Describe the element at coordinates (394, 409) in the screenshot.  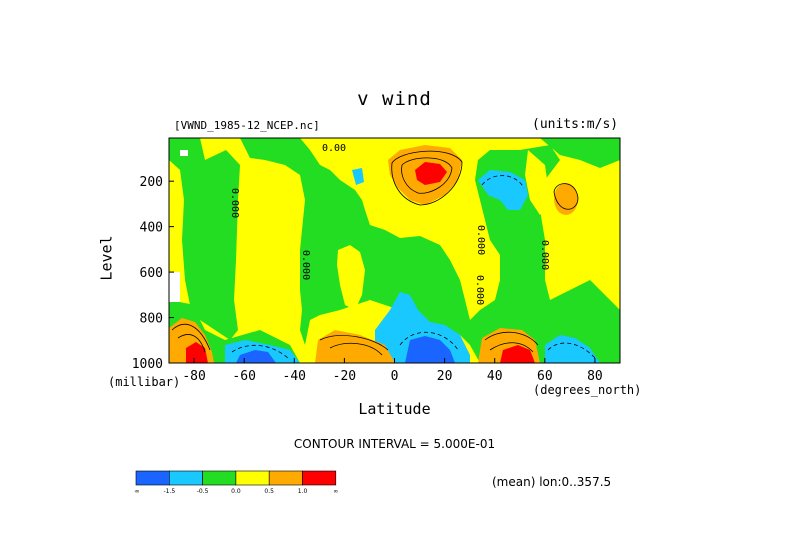
I see `x-axis-label: Latitude` at that location.